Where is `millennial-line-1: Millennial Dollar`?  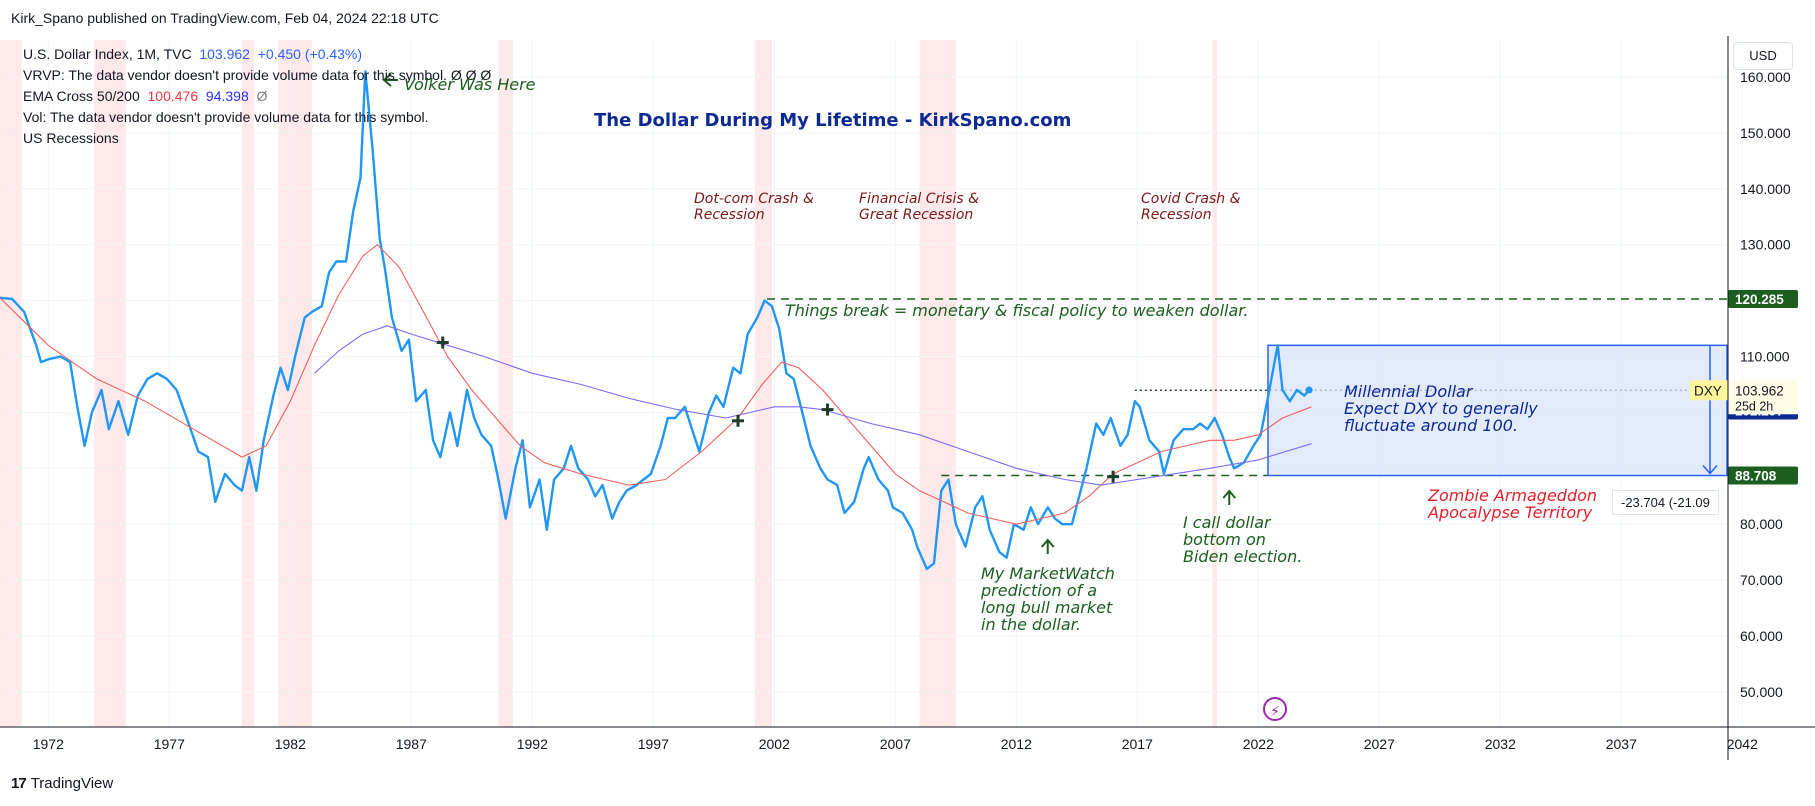 millennial-line-1: Millennial Dollar is located at coordinates (1408, 391).